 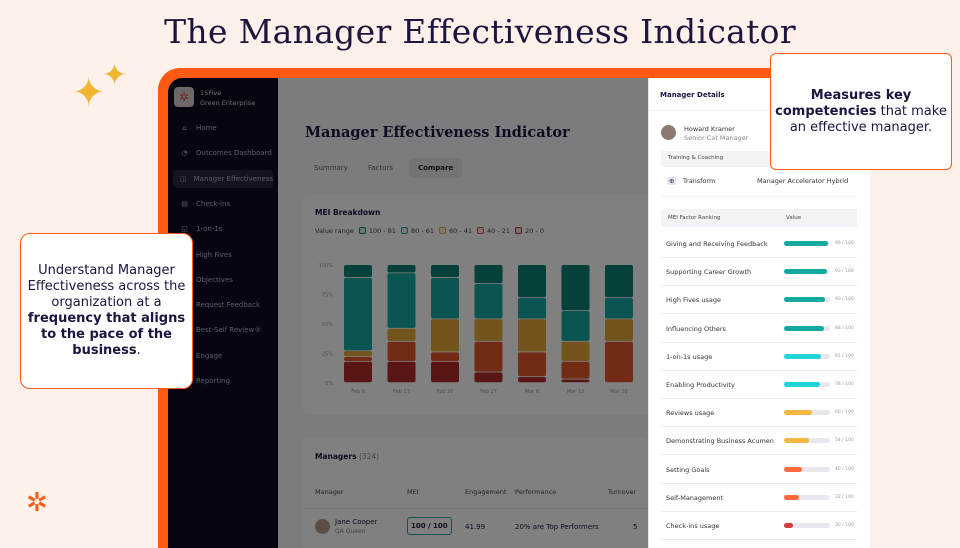 I want to click on tab-summary: Summary, so click(x=331, y=168).